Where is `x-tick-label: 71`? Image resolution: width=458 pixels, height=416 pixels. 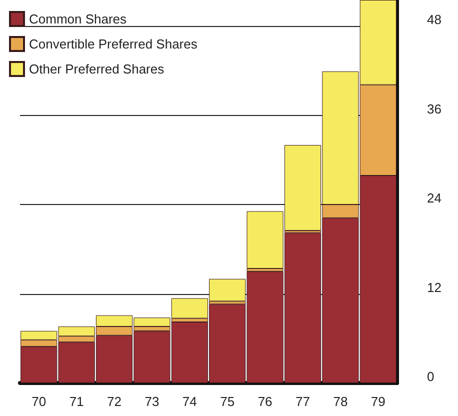 x-tick-label: 71 is located at coordinates (76, 401).